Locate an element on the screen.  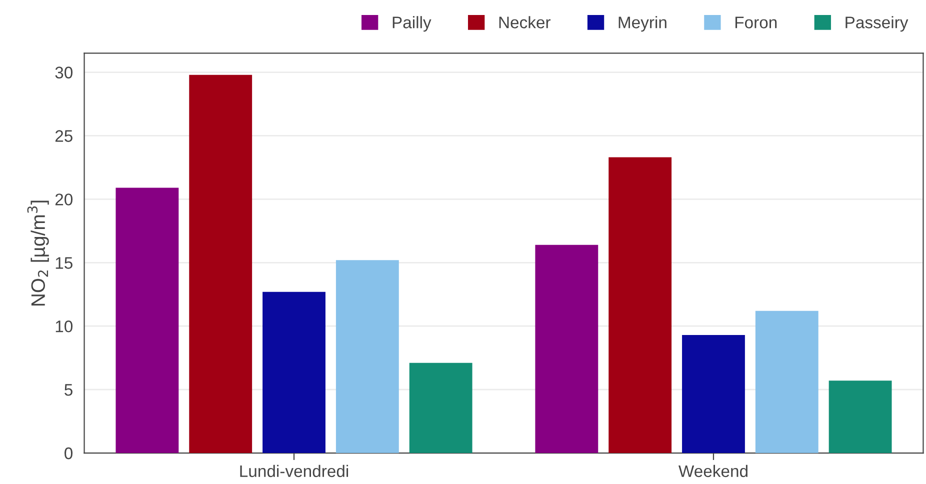
legend-label: Necker is located at coordinates (524, 22).